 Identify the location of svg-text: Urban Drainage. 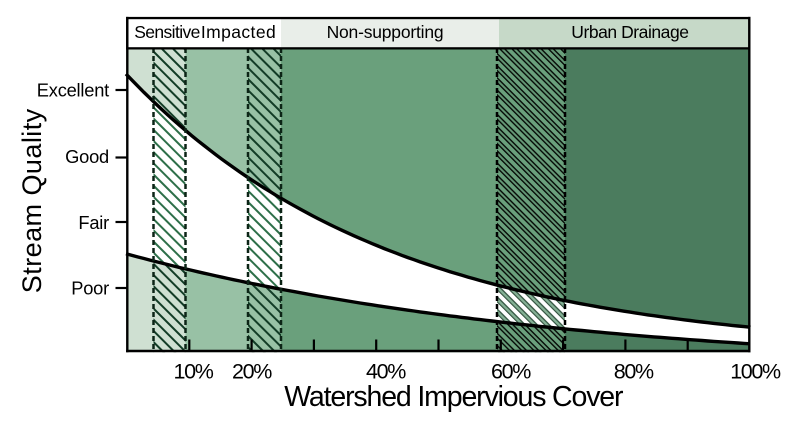
(629, 32).